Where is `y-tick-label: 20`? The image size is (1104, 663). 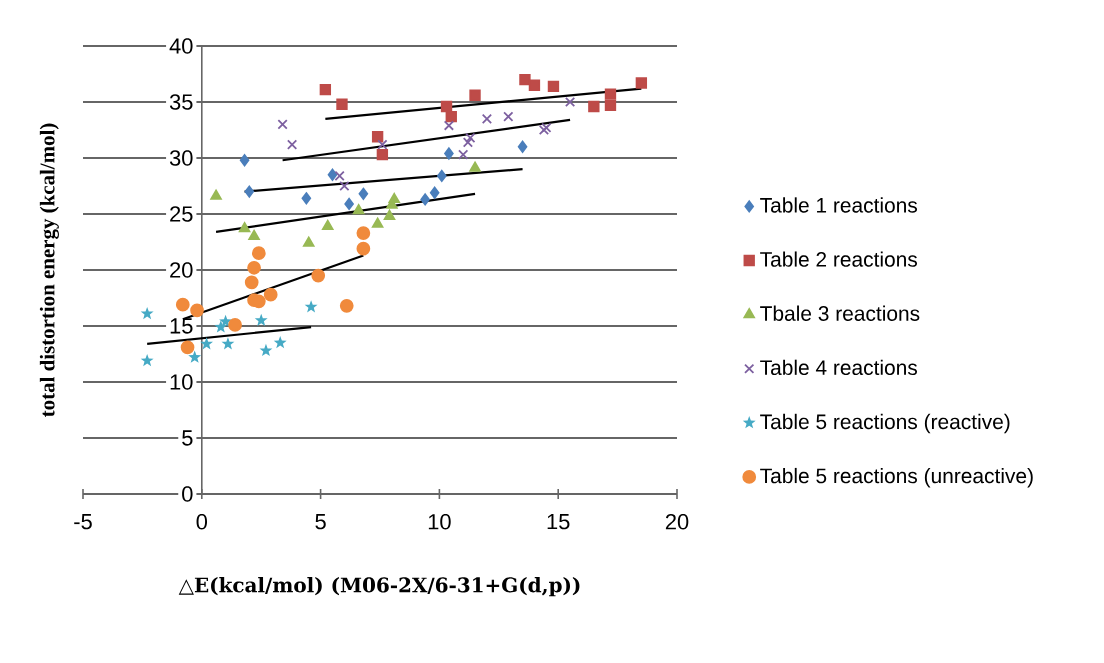 y-tick-label: 20 is located at coordinates (181, 270).